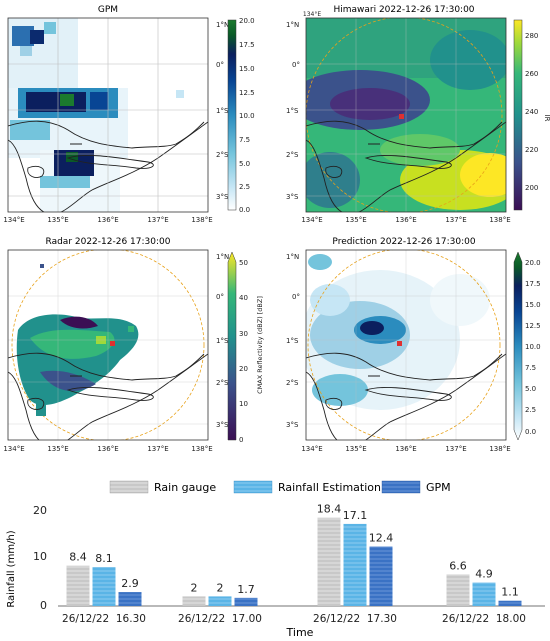 The width and height of the screenshot is (550, 641). Describe the element at coordinates (355, 619) in the screenshot. I see `x-category-label-2: 26/12/22 17.30` at that location.